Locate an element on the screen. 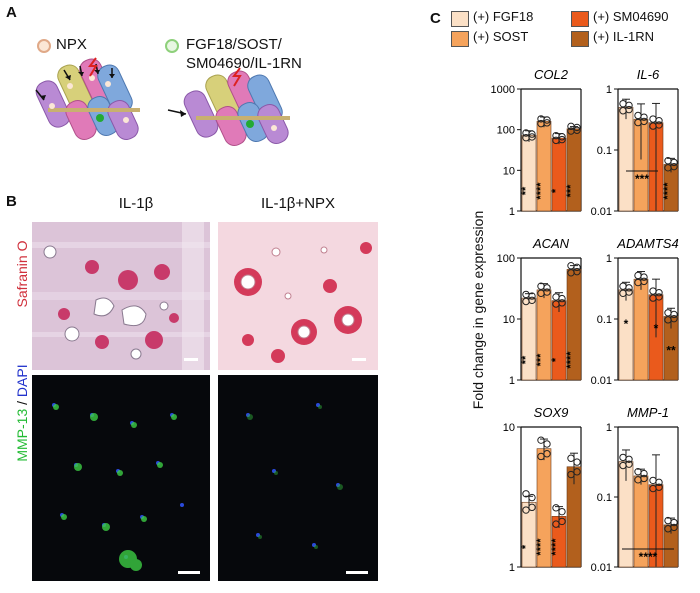  tick-label: 1000 is located at coordinates (503, 90).